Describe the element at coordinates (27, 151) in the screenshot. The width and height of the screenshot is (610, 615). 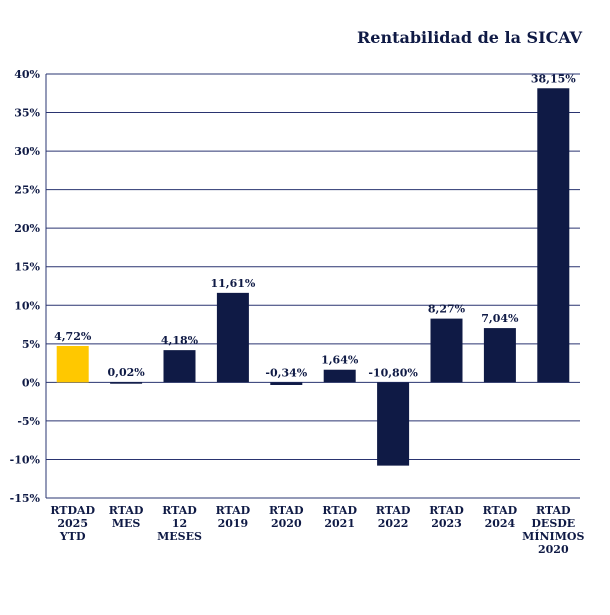
I see `y-tick-label: 30%` at that location.